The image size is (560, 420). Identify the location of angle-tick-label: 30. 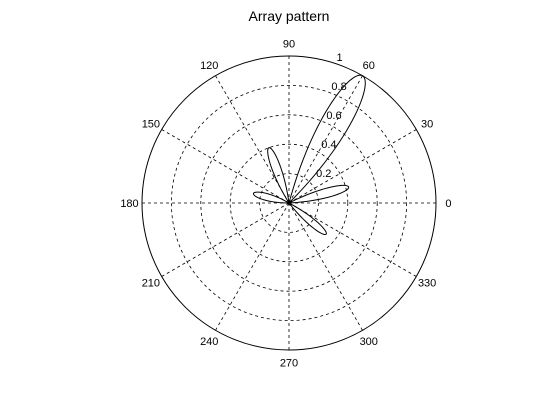
(427, 124).